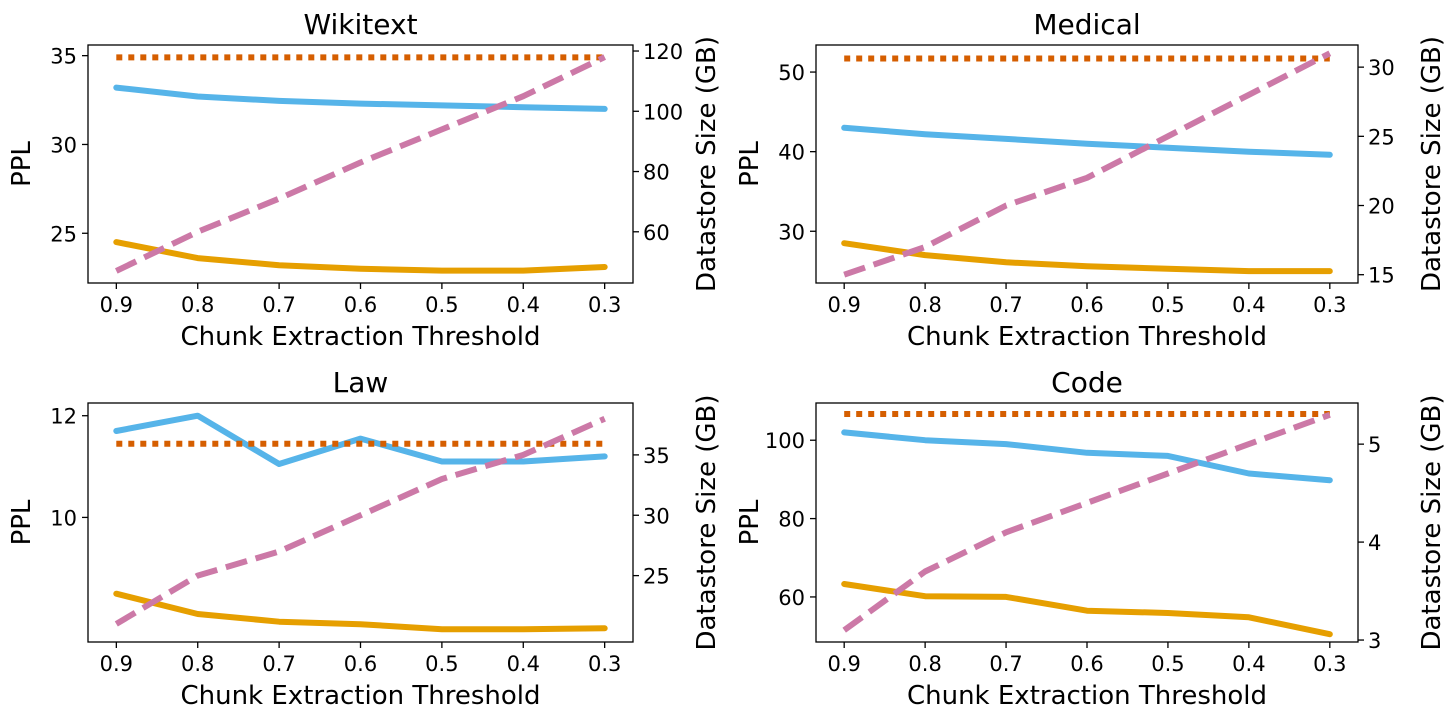 The width and height of the screenshot is (1447, 721). What do you see at coordinates (360, 24) in the screenshot?
I see `chart-title: Wikitext` at bounding box center [360, 24].